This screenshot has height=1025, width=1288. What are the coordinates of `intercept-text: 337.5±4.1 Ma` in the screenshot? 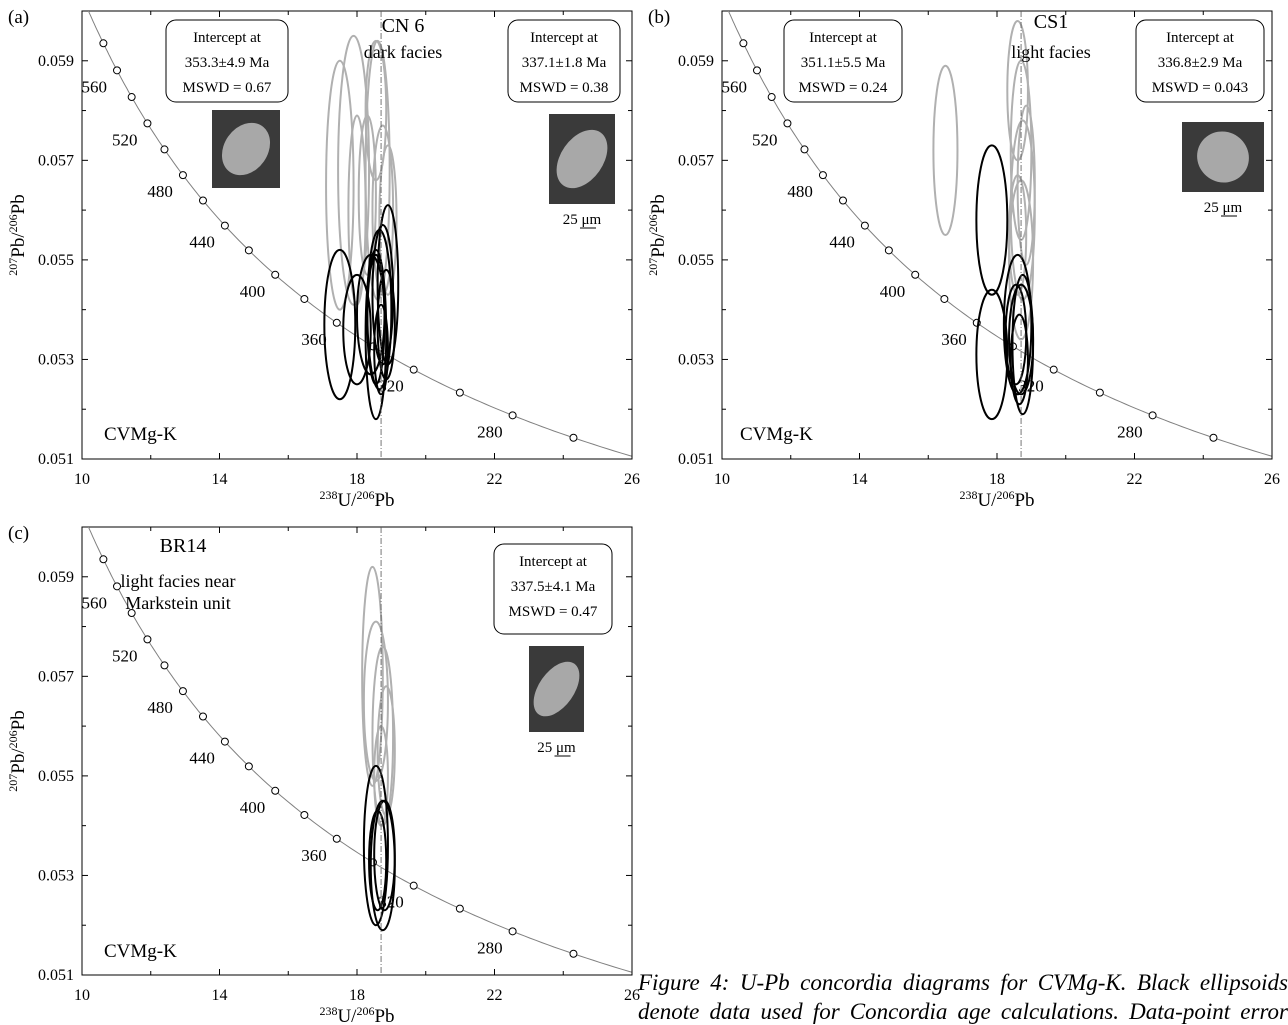 It's located at (553, 587).